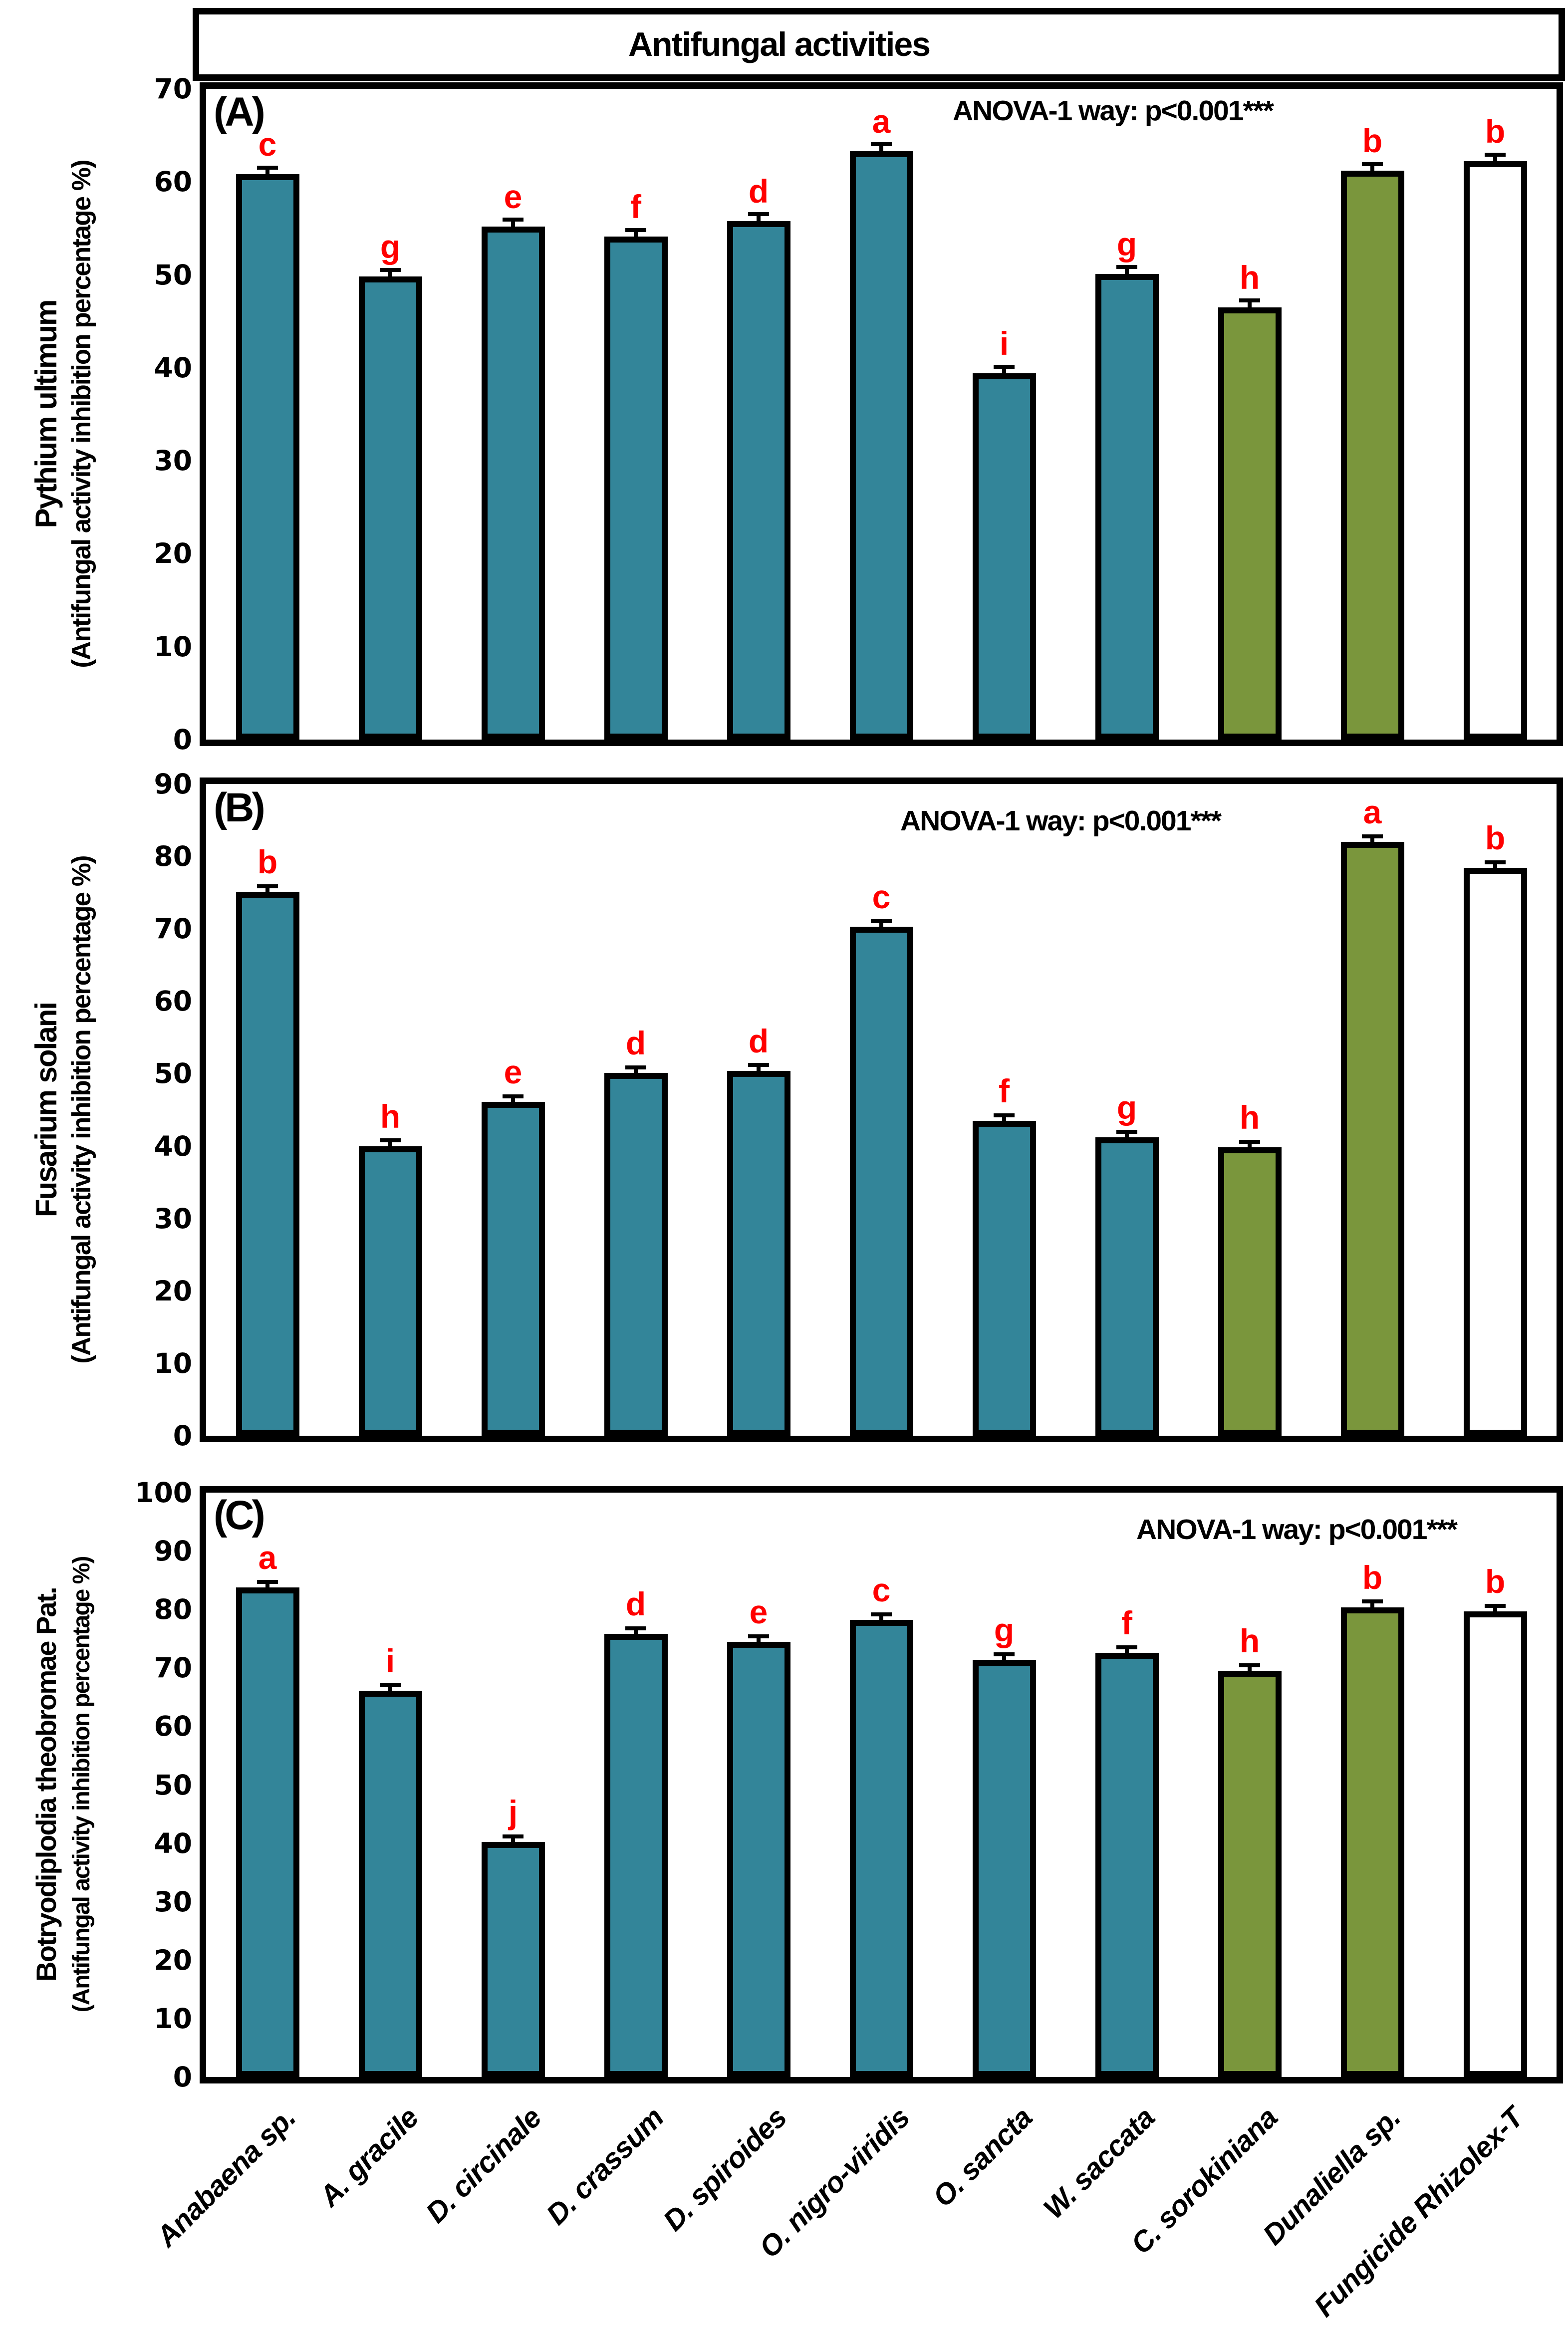 This screenshot has height=2333, width=1568. I want to click on sig-letter: c, so click(881, 896).